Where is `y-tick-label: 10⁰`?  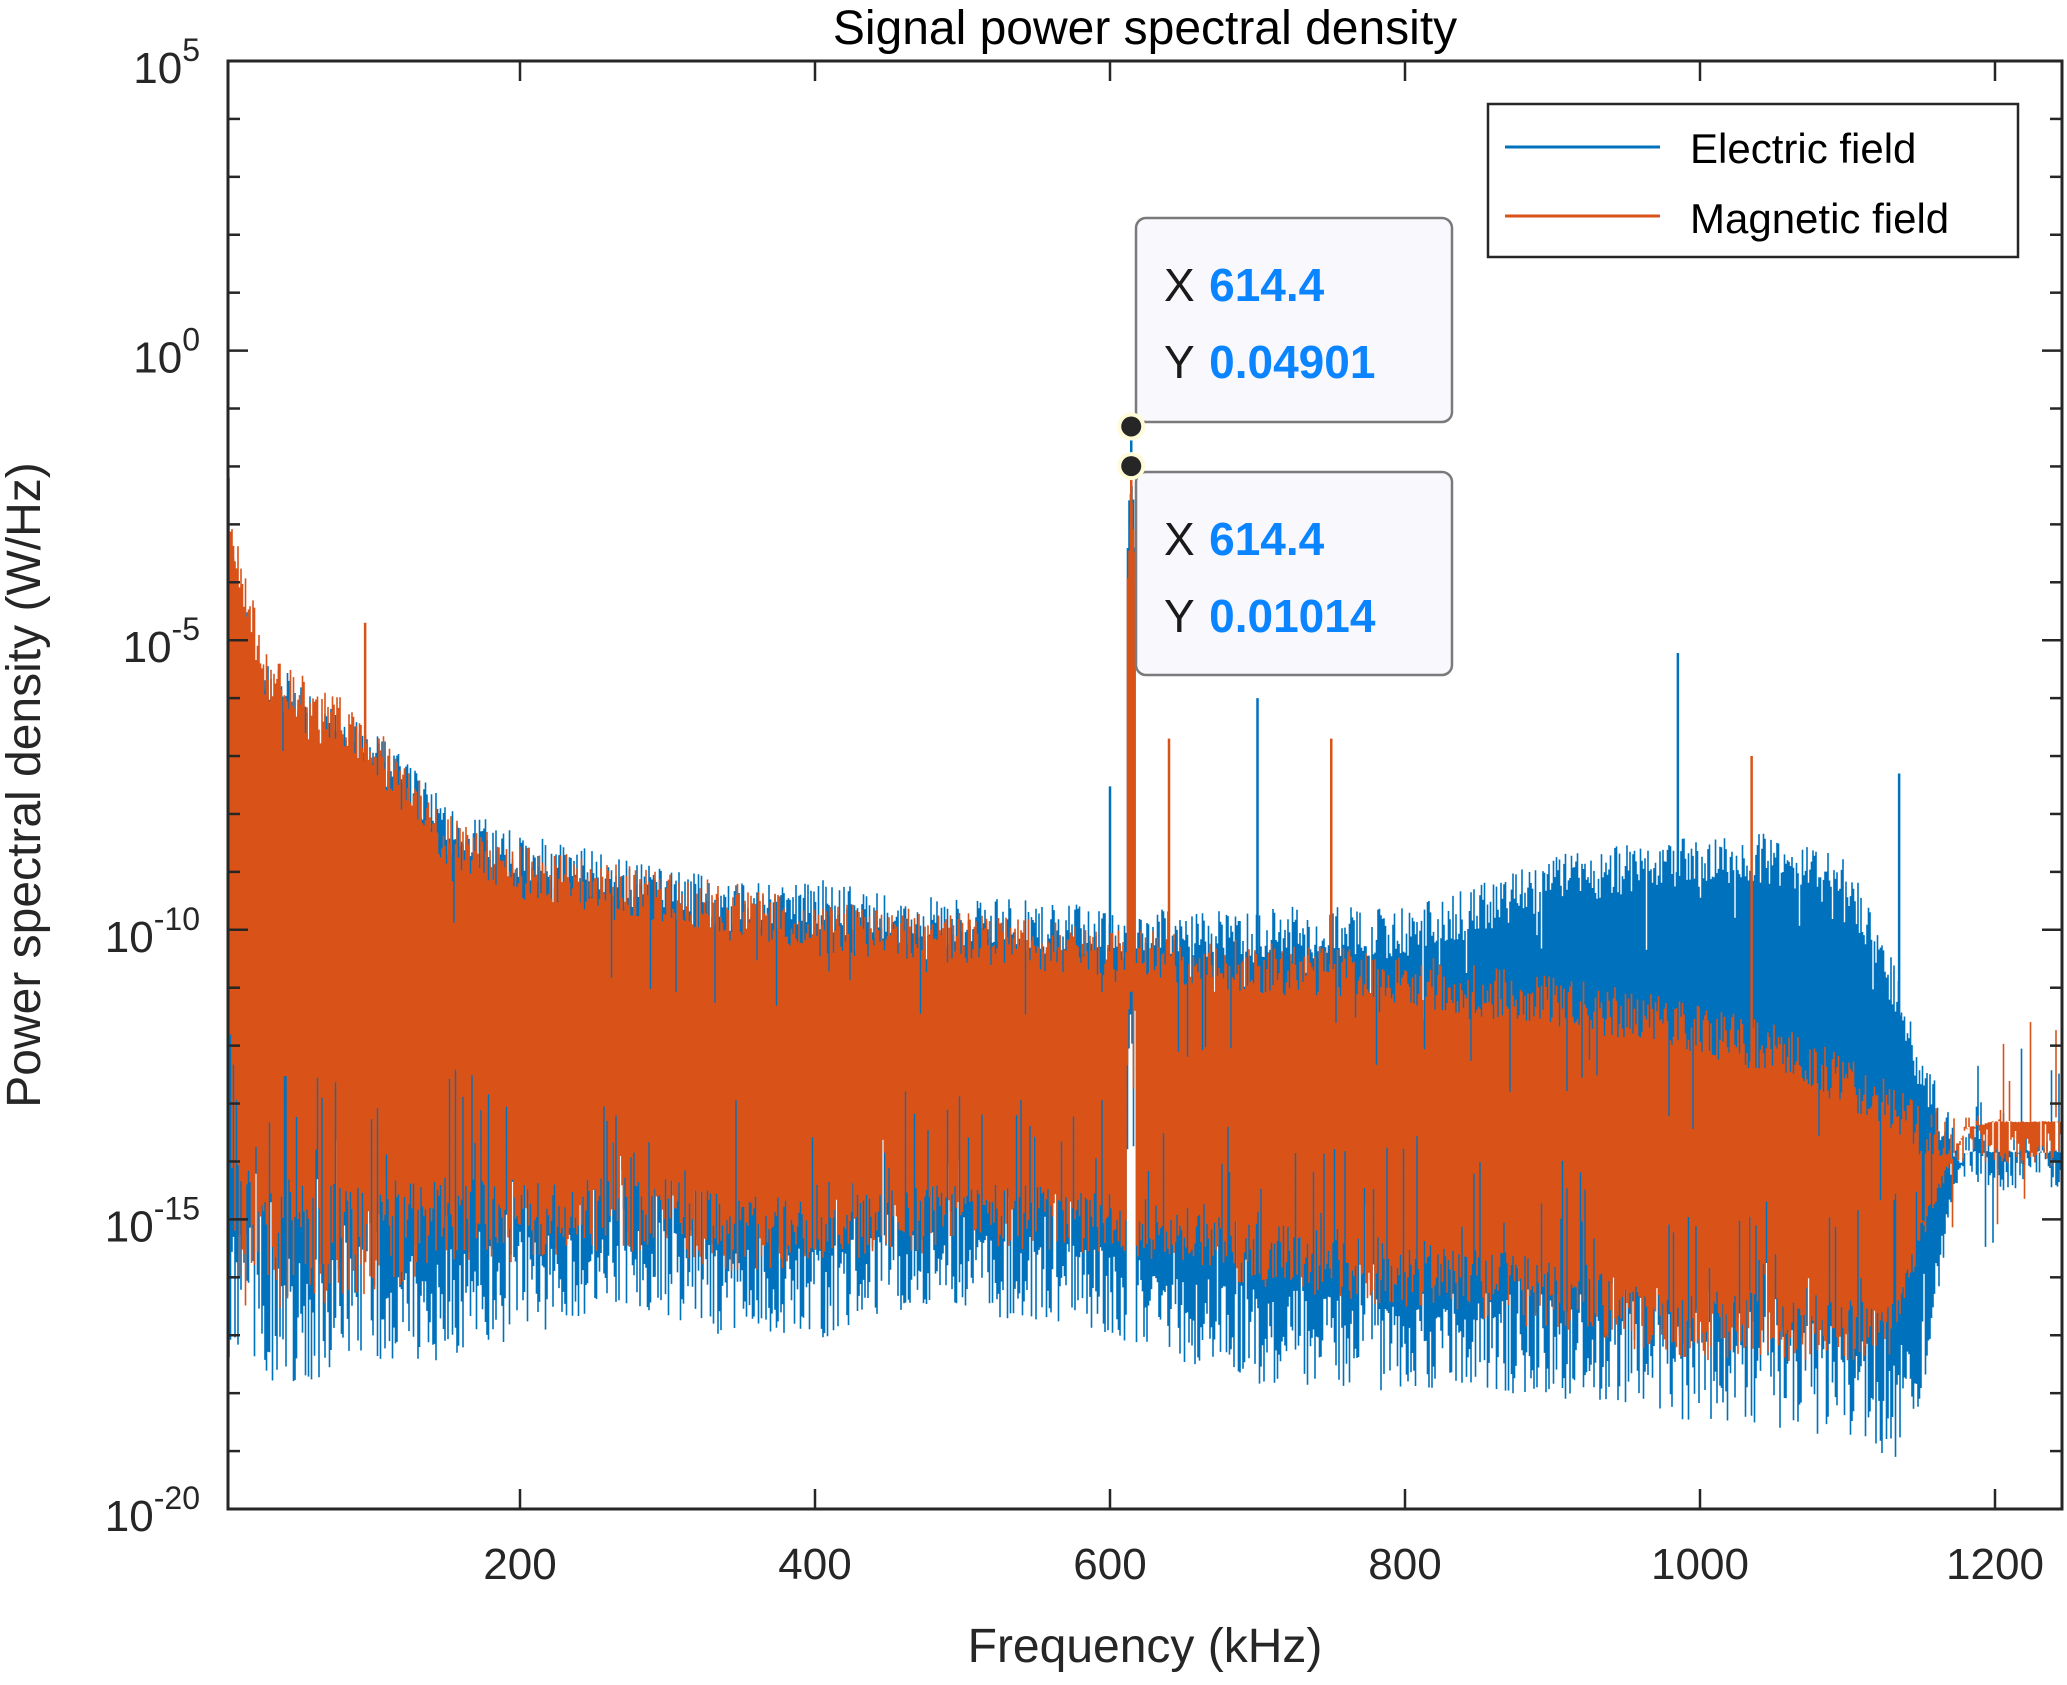 y-tick-label: 10⁰ is located at coordinates (166, 352).